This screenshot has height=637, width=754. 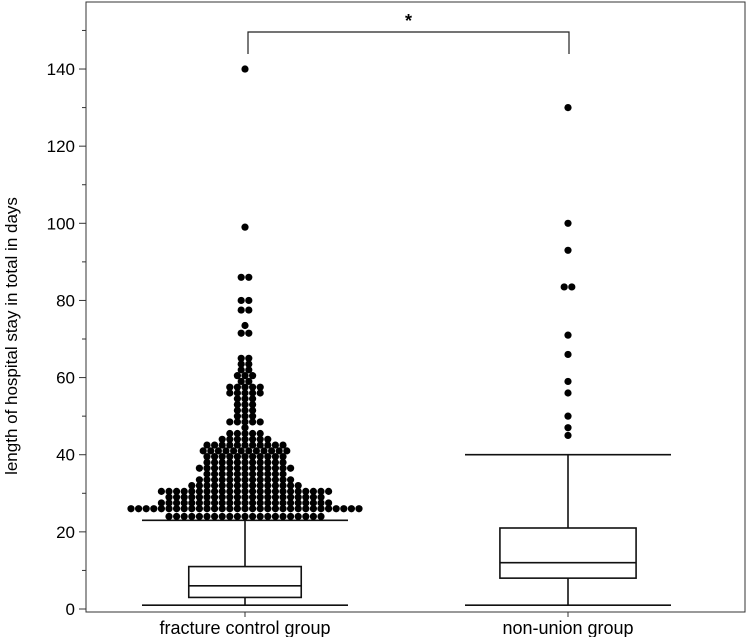 I want to click on y-tick-label: 20, so click(x=65, y=532).